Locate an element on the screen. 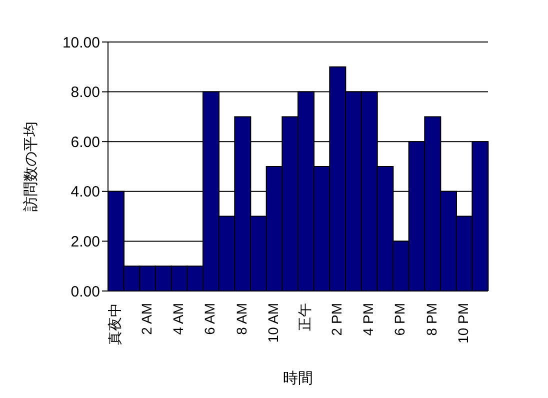 This screenshot has width=548, height=398. y-tick-label: 8.00 is located at coordinates (85, 93).